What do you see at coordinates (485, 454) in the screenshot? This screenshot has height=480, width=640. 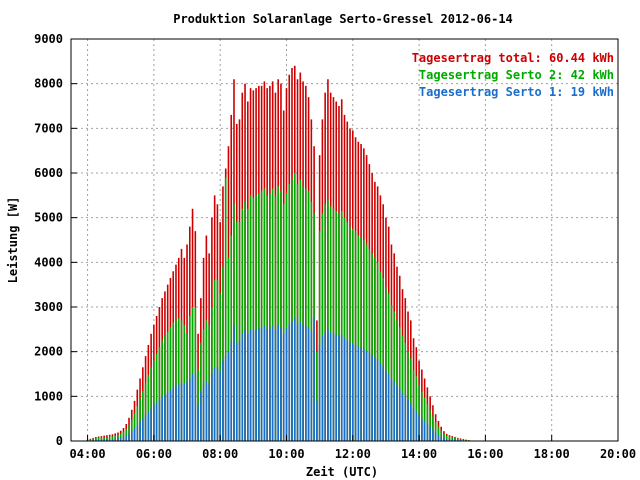 I see `x-tick-label: 16:00` at bounding box center [485, 454].